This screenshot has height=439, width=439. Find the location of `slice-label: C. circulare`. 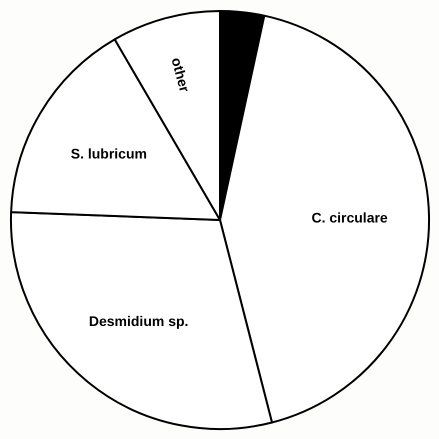

slice-label: C. circulare is located at coordinates (349, 218).